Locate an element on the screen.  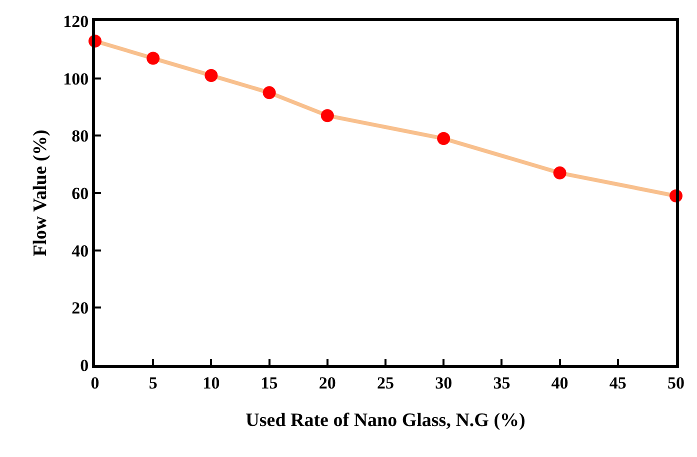
x-tick-label: 15 is located at coordinates (269, 382).